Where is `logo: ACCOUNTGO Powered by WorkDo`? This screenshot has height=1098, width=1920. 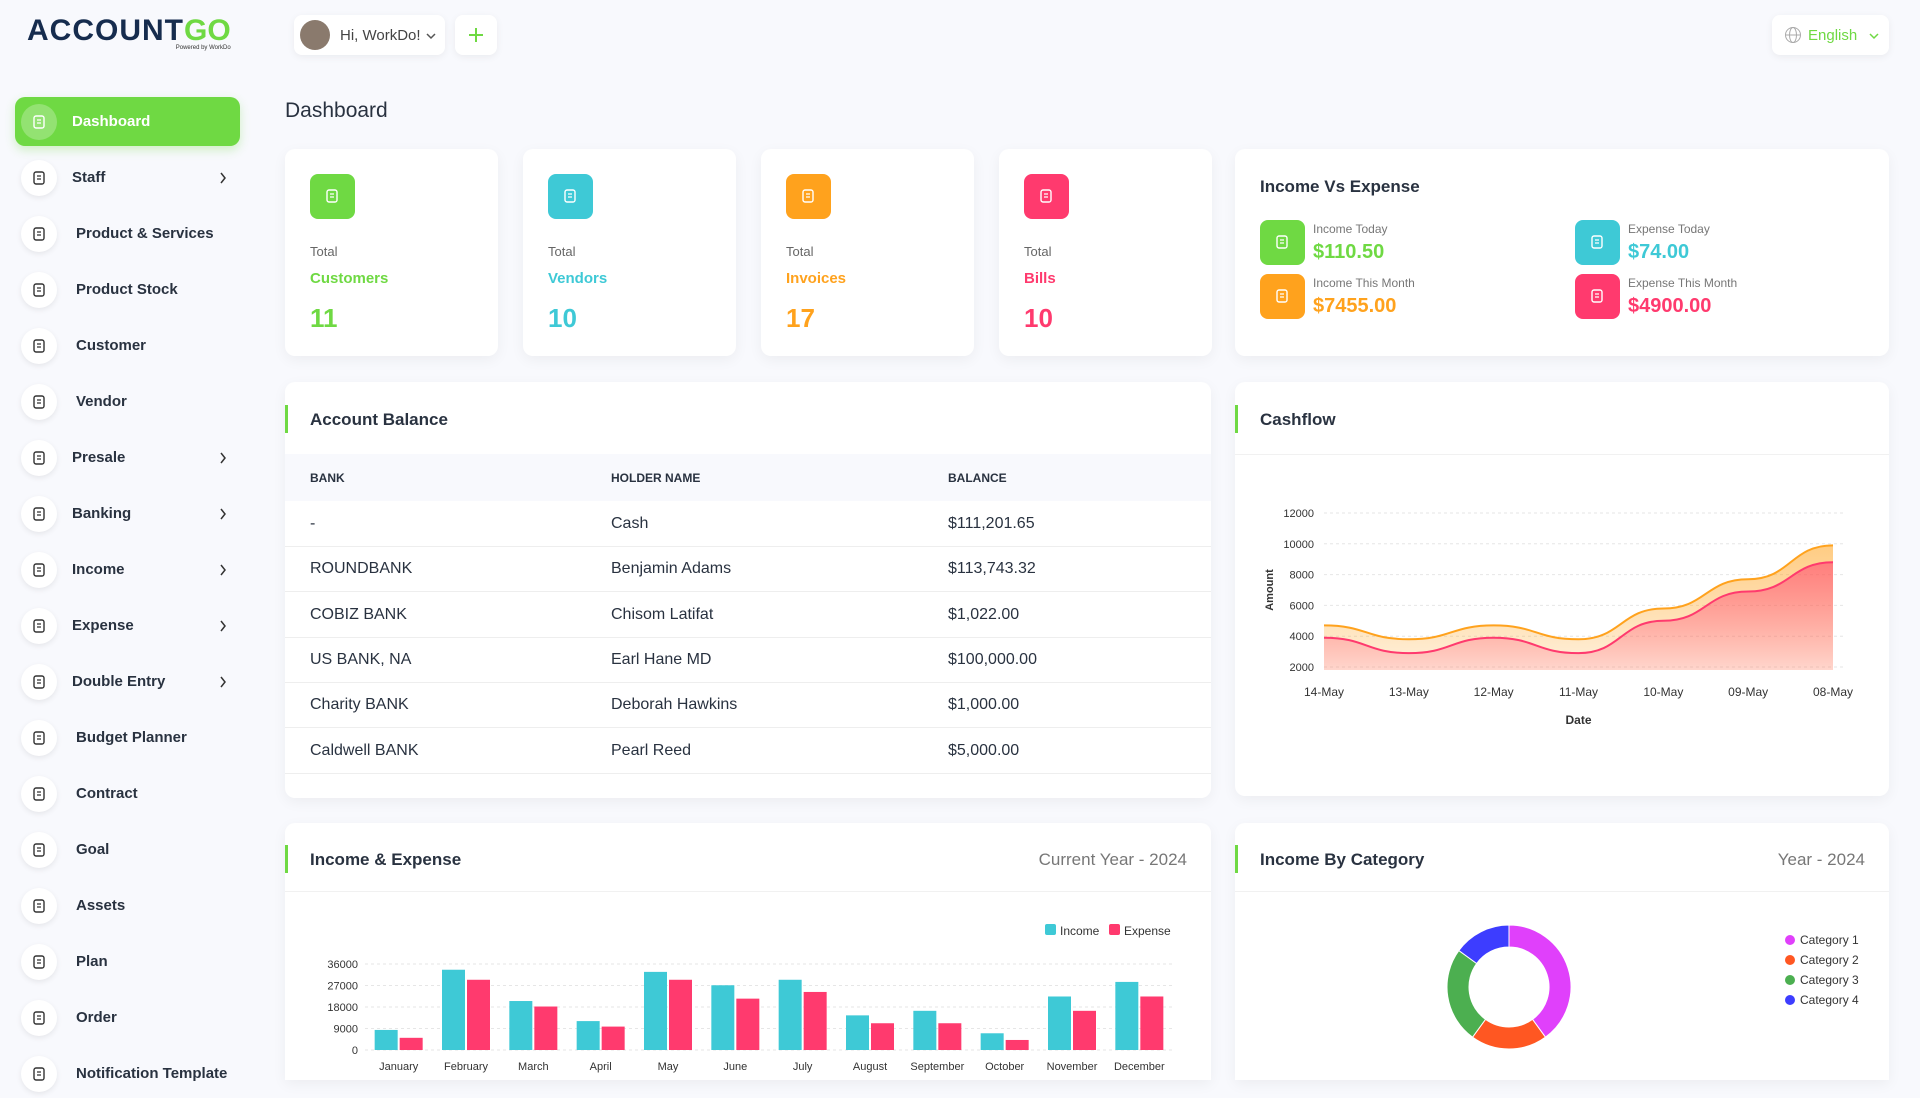 logo: ACCOUNTGO Powered by WorkDo is located at coordinates (129, 32).